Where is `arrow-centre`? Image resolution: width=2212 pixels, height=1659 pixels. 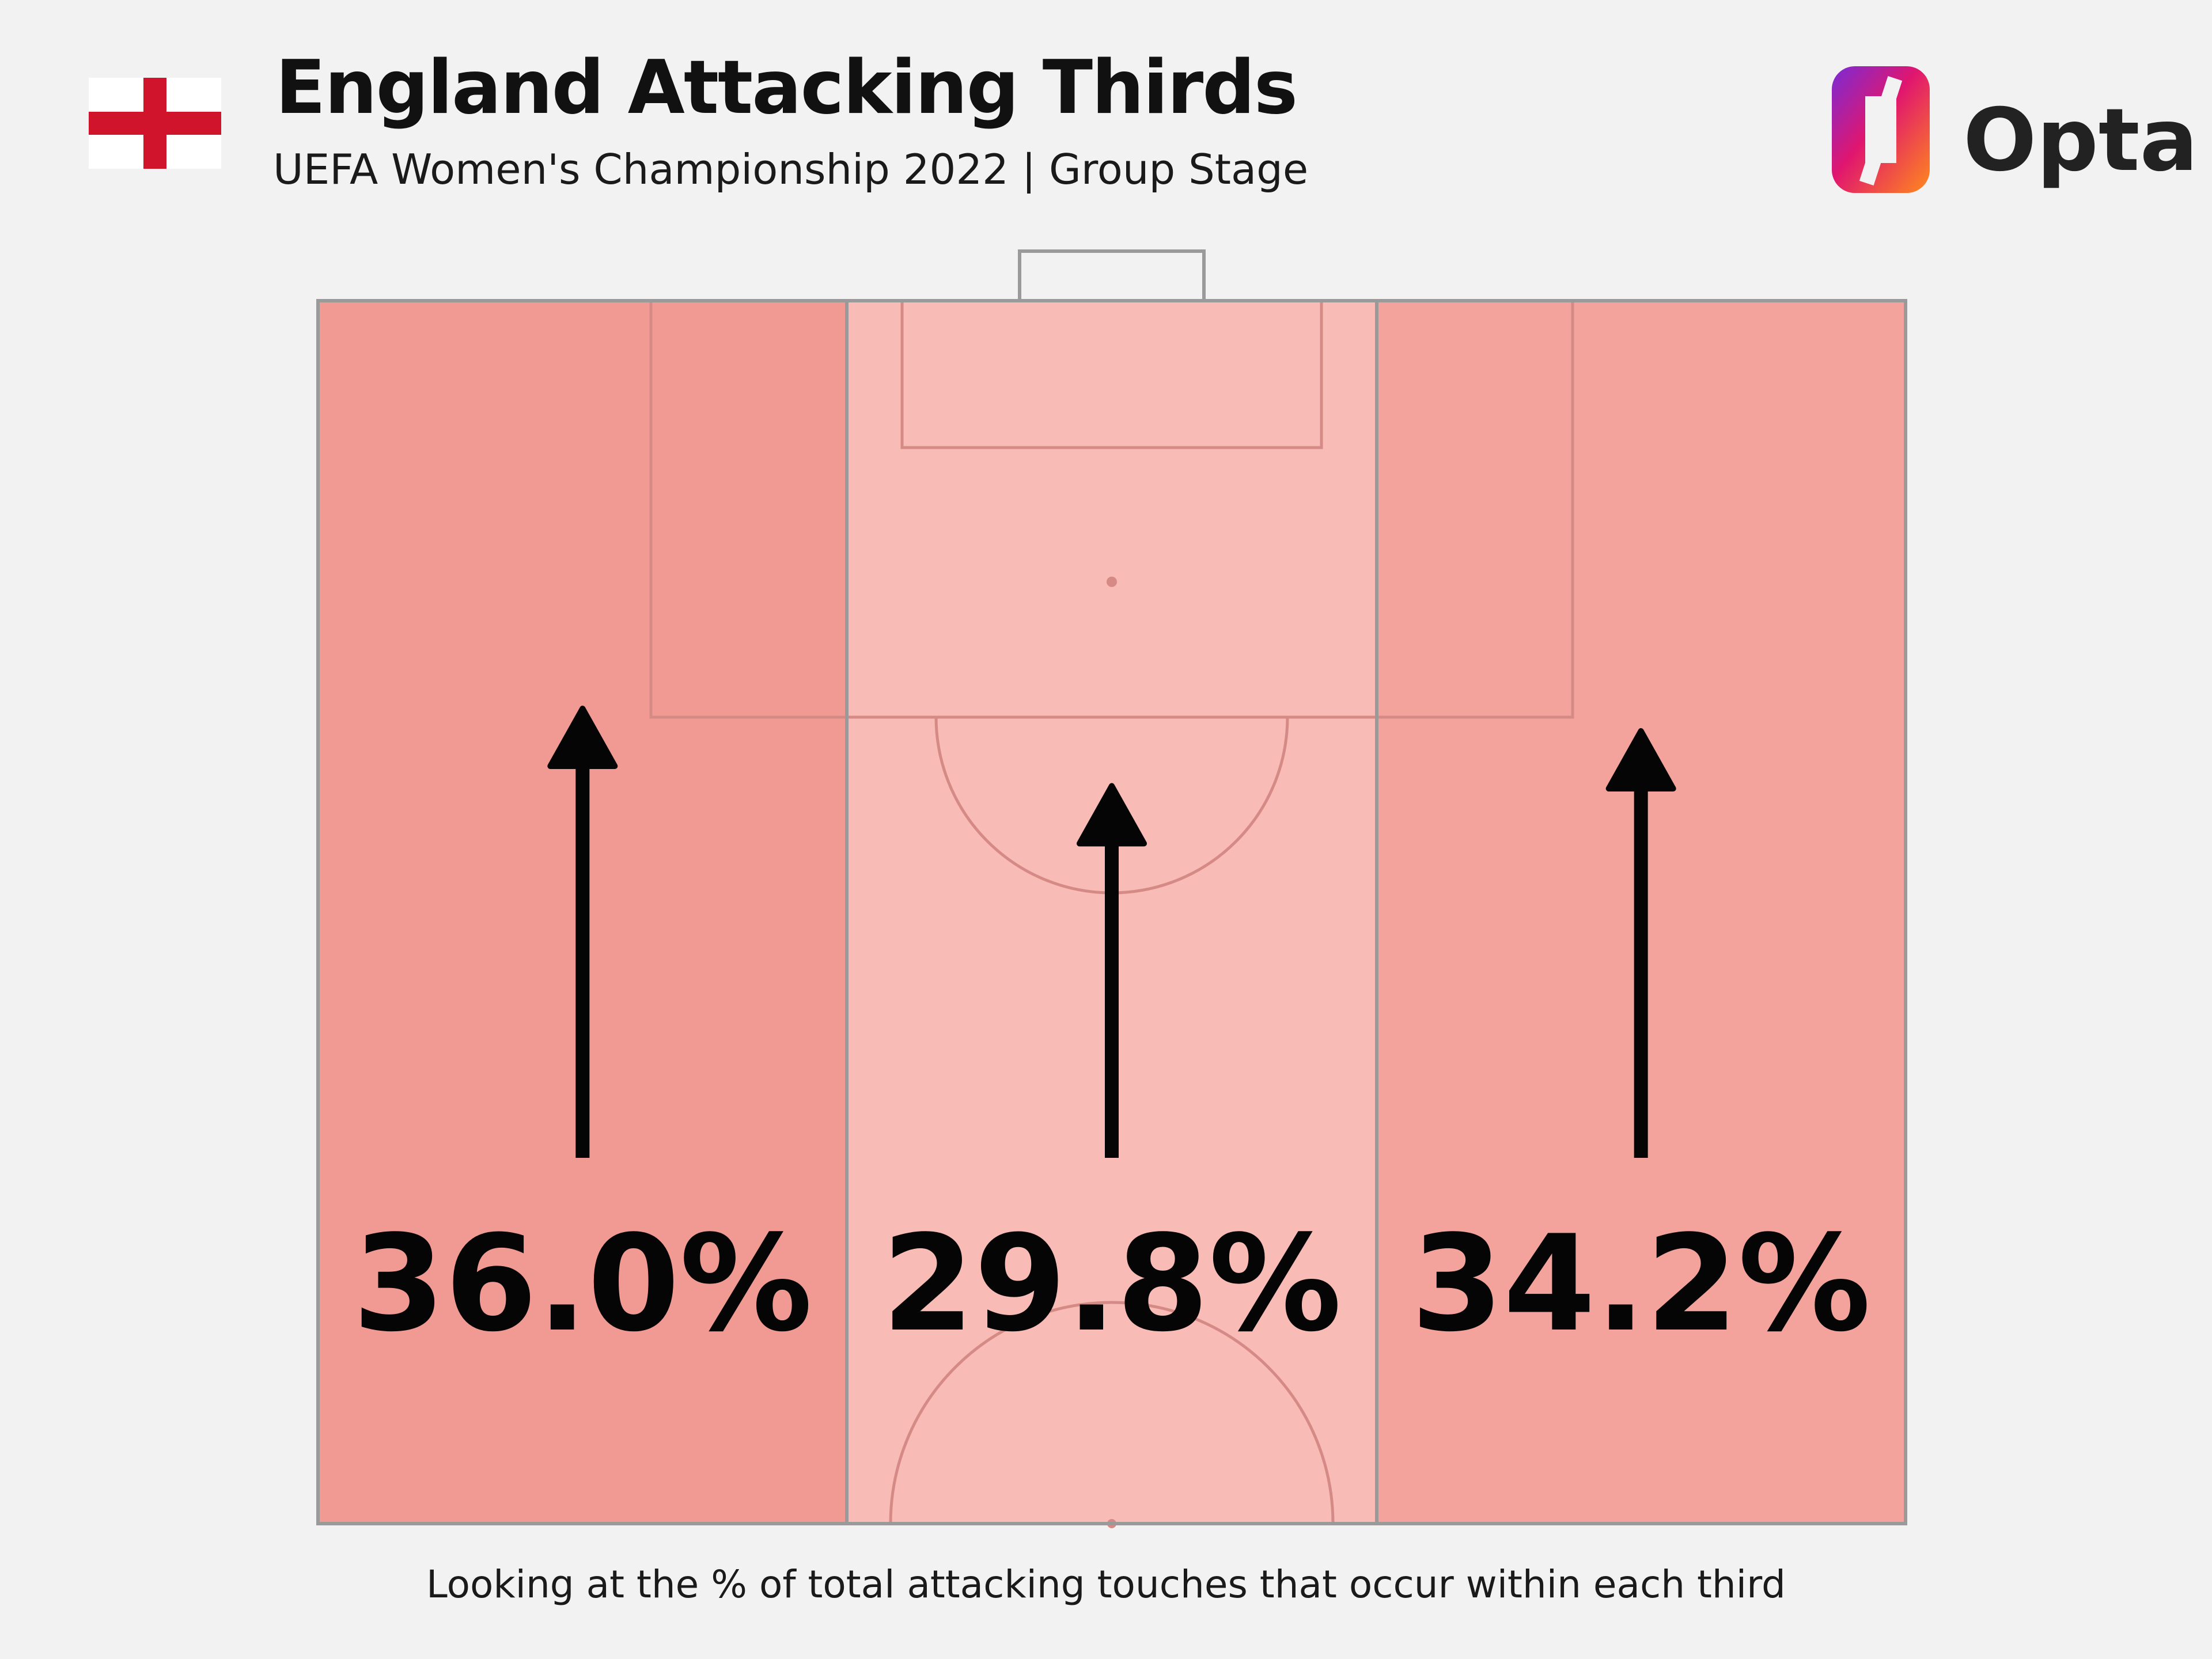 arrow-centre is located at coordinates (1112, 970).